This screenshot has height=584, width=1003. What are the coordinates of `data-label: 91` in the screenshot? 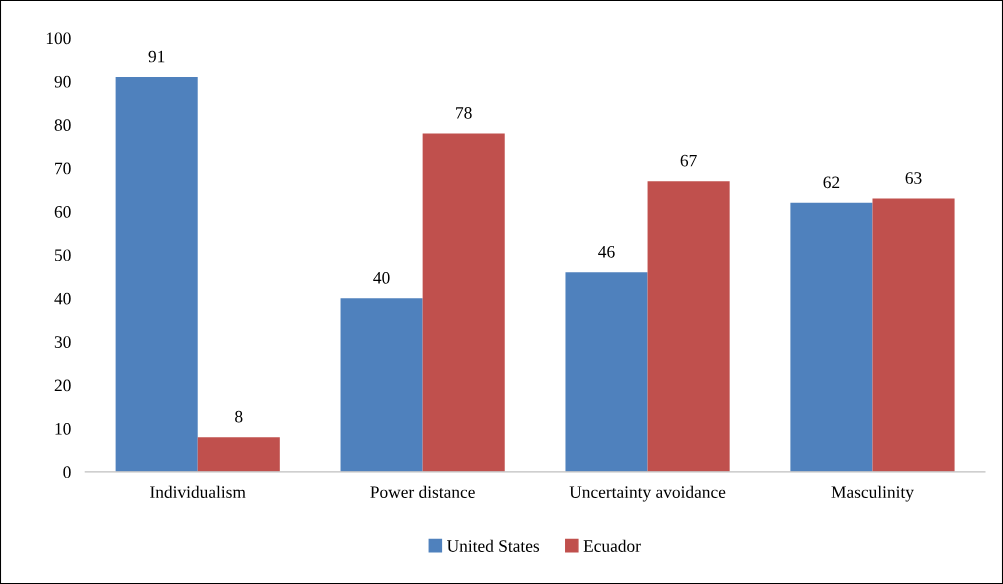 It's located at (156, 56).